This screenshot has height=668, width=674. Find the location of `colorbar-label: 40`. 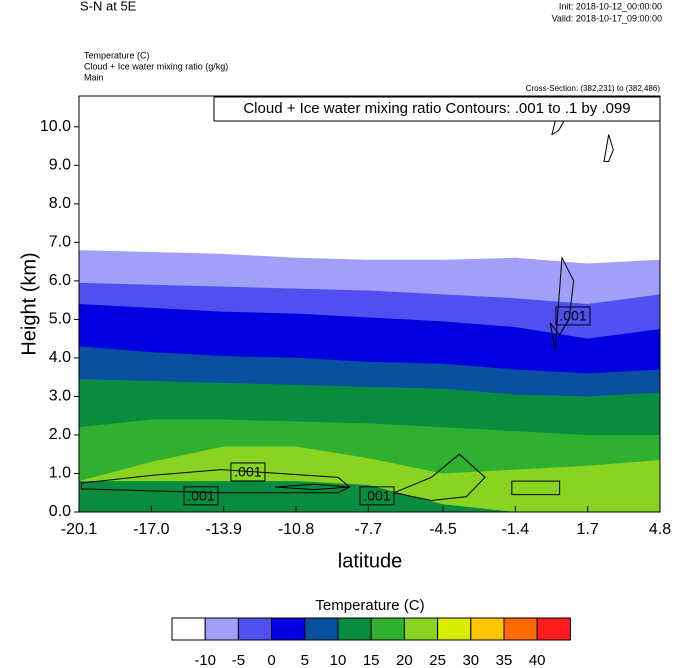

colorbar-label: 40 is located at coordinates (537, 660).